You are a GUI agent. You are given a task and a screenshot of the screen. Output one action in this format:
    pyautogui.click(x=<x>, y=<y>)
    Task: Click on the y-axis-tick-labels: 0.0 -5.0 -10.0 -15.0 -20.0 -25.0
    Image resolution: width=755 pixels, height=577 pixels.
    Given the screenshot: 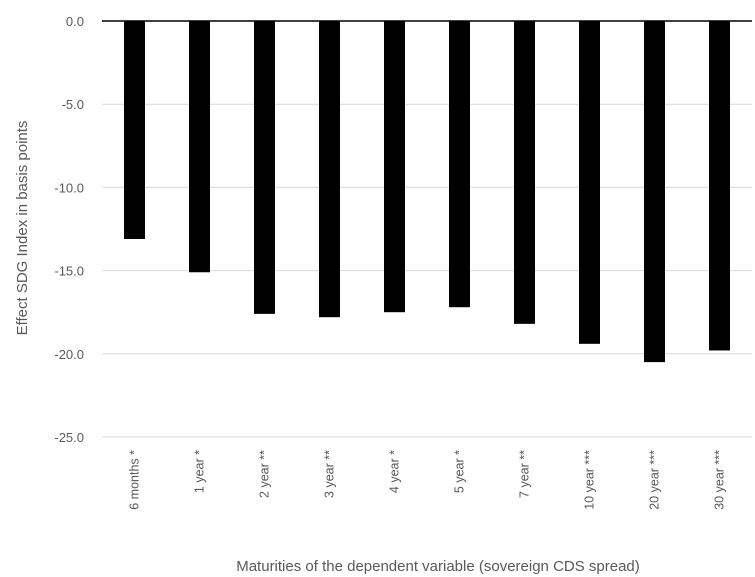 What is the action you would take?
    pyautogui.click(x=69, y=229)
    